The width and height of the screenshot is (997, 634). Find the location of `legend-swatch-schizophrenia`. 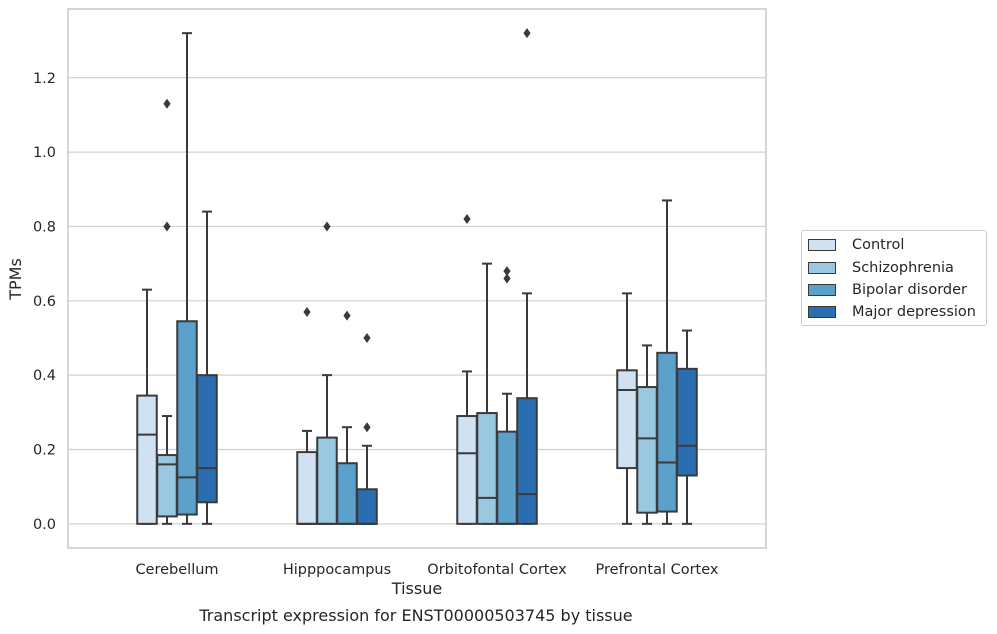

legend-swatch-schizophrenia is located at coordinates (822, 268).